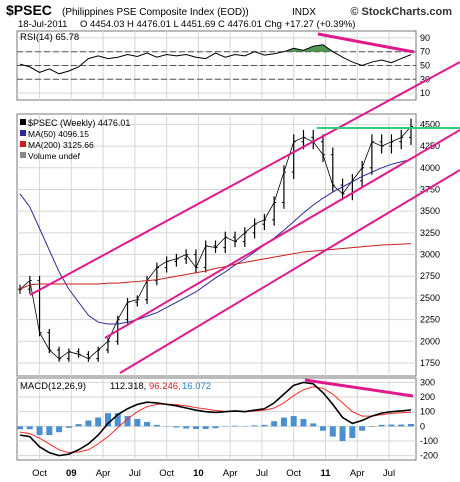 The image size is (460, 482). I want to click on price-tick-label: 3000, so click(430, 255).